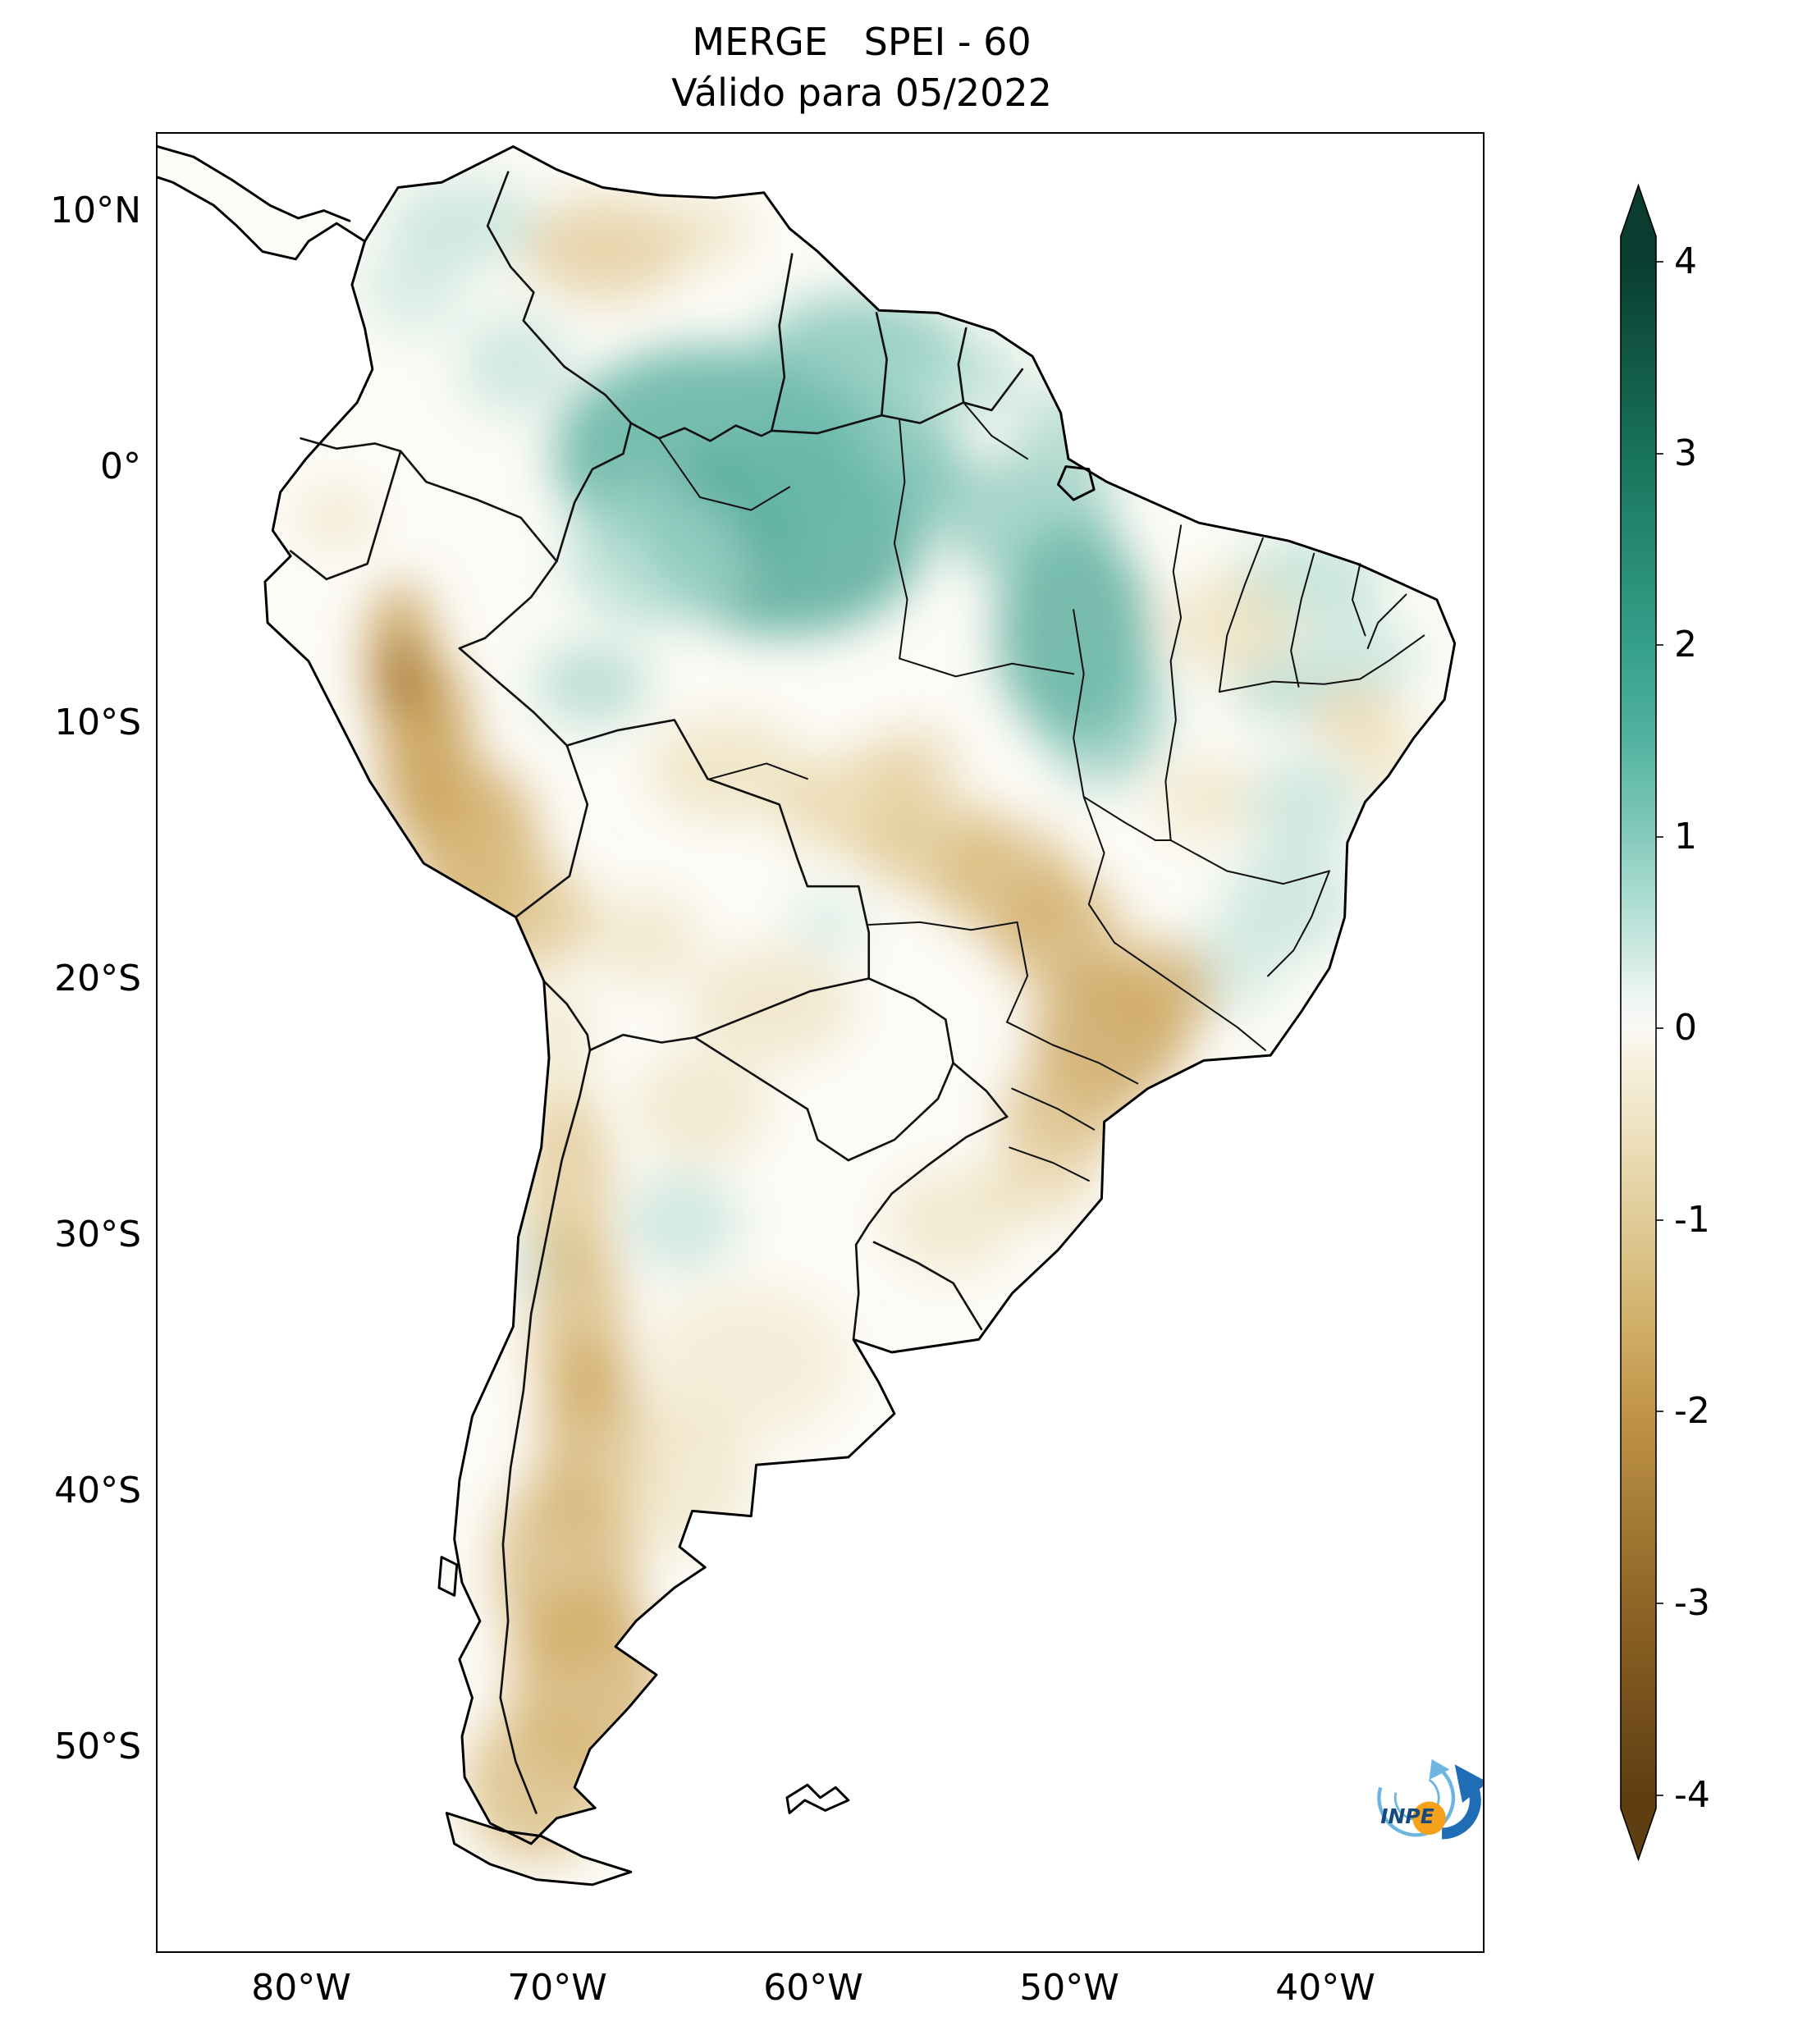 The image size is (1798, 2044). Describe the element at coordinates (120, 466) in the screenshot. I see `y-axis-tick-label: 0°` at that location.